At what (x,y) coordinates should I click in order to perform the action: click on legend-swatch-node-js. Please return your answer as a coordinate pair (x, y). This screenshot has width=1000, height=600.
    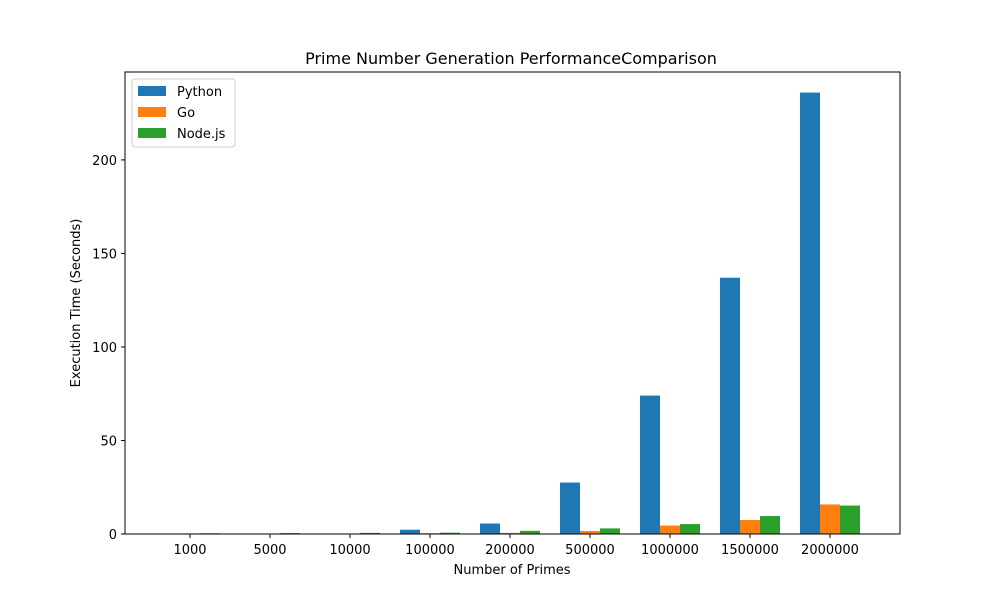
    Looking at the image, I should click on (152, 133).